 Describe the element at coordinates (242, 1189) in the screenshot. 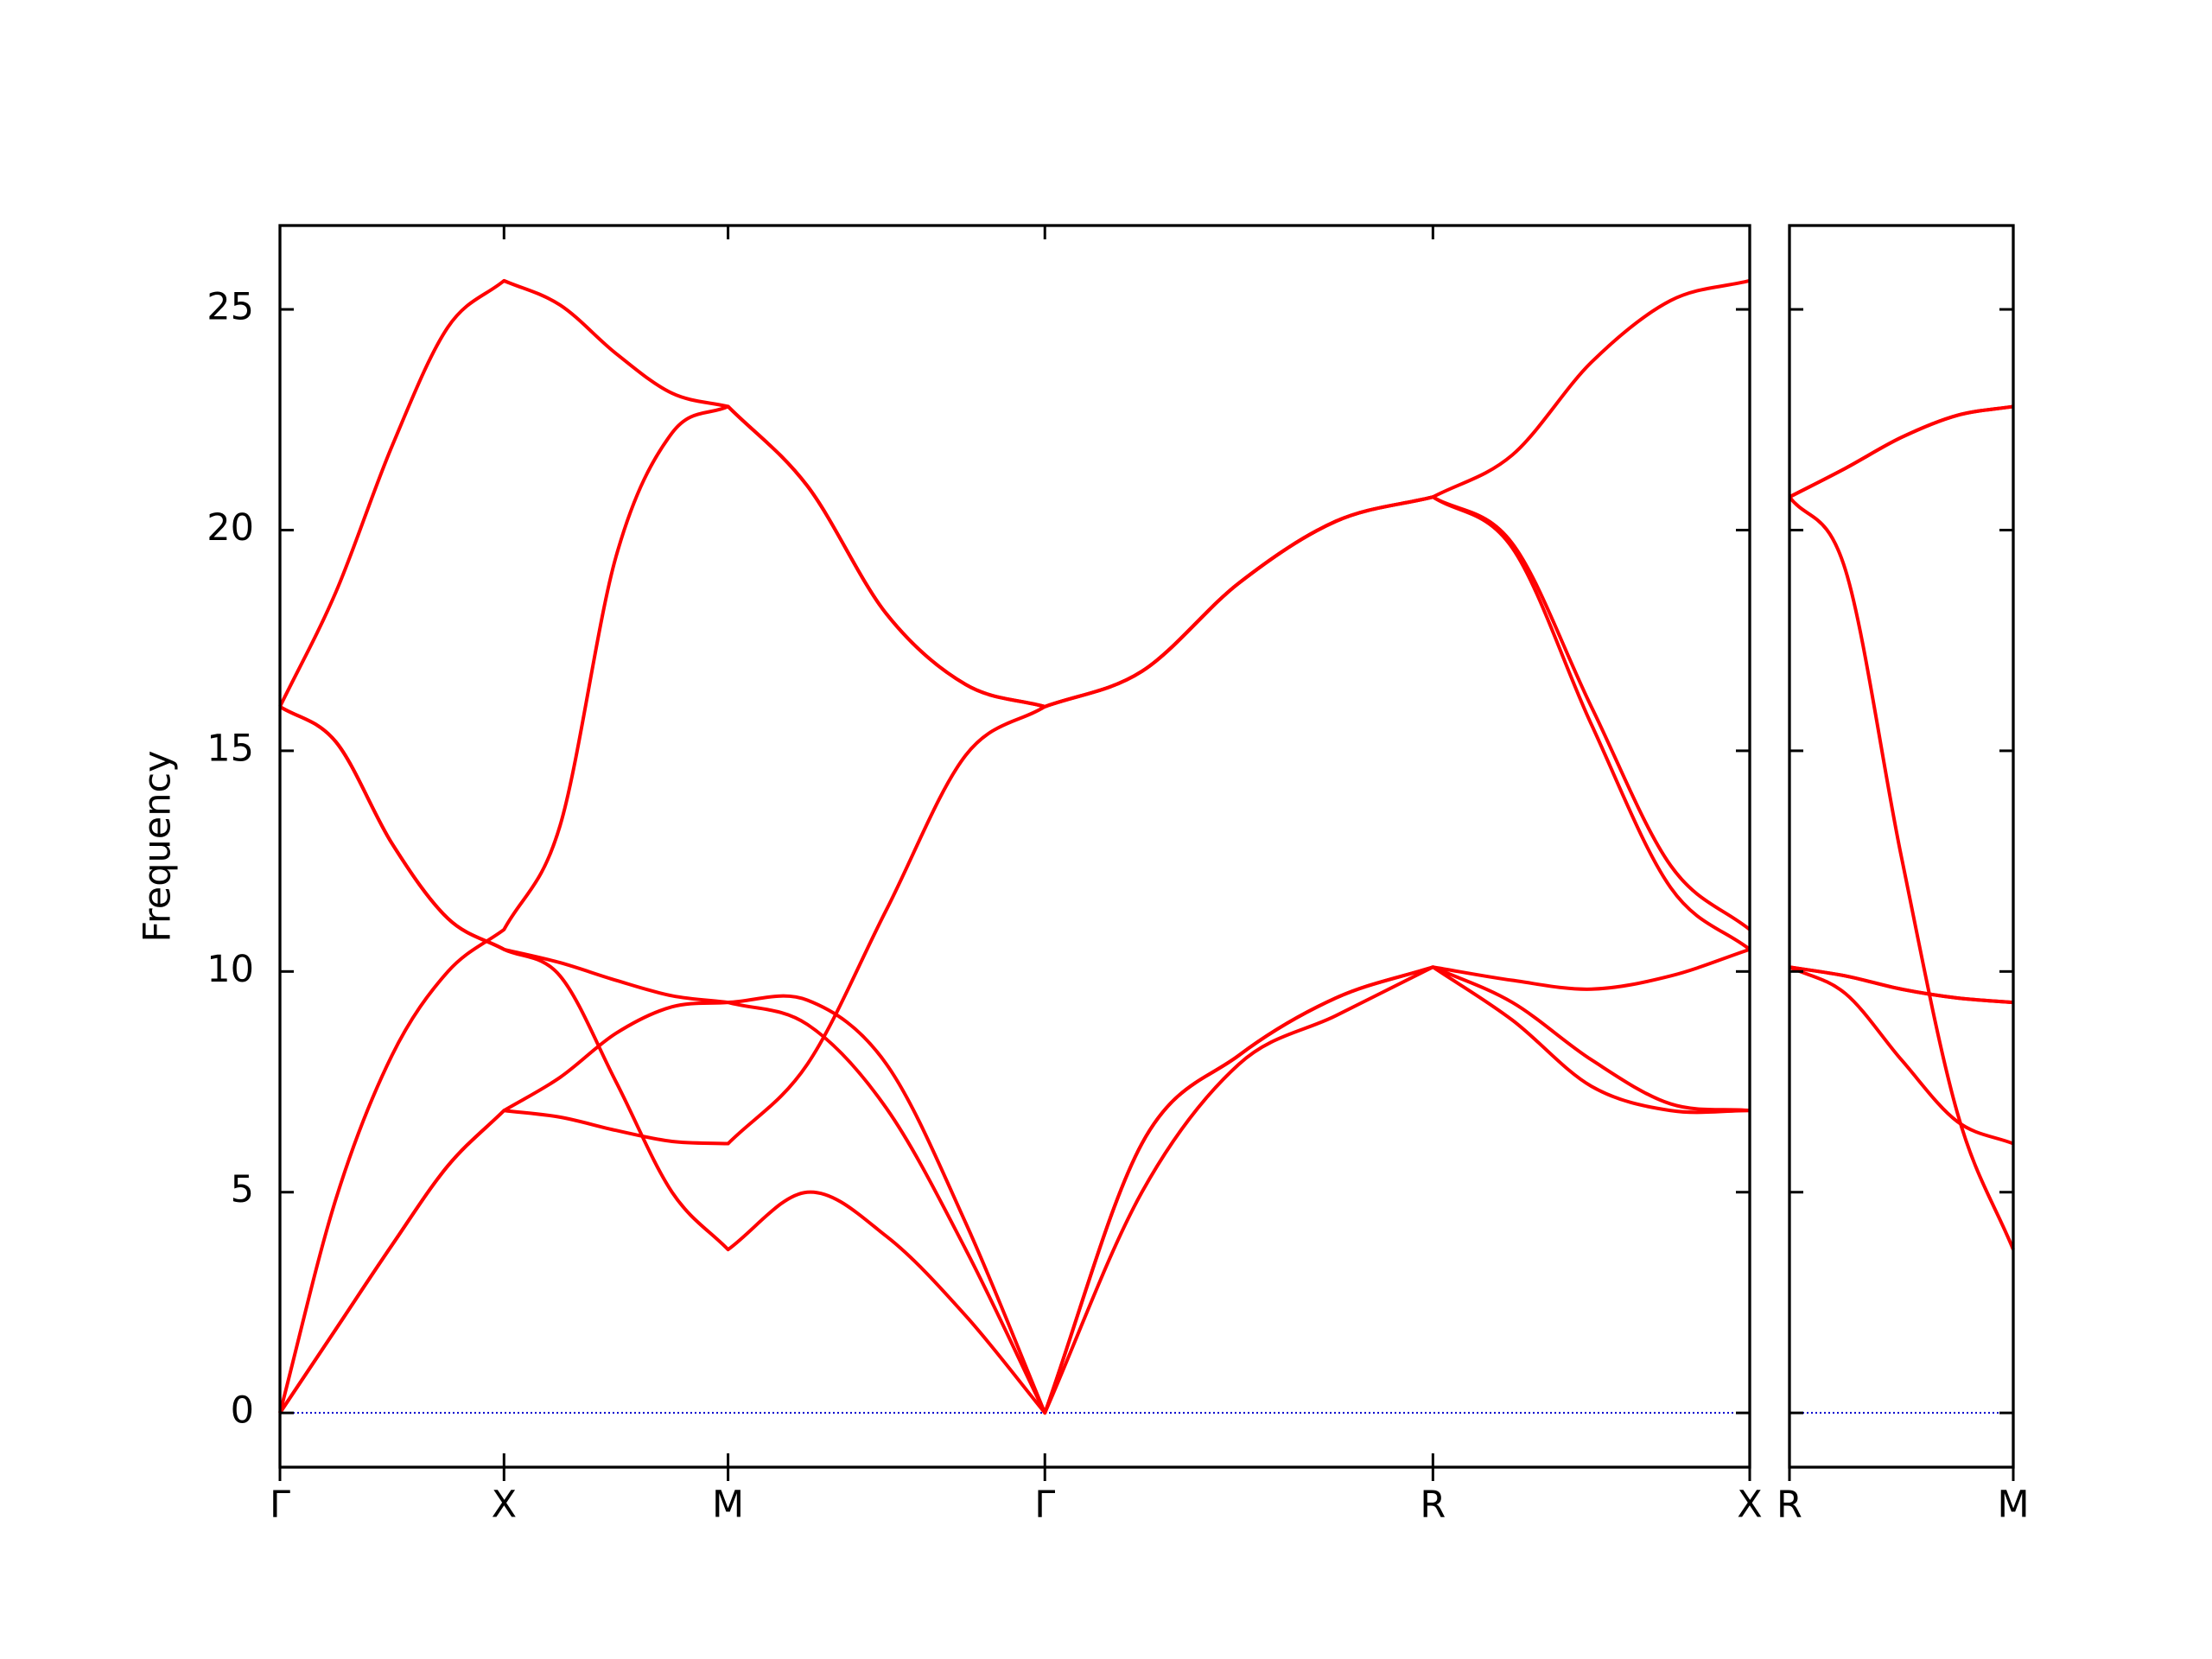

I see `y-tick-label: 5` at that location.